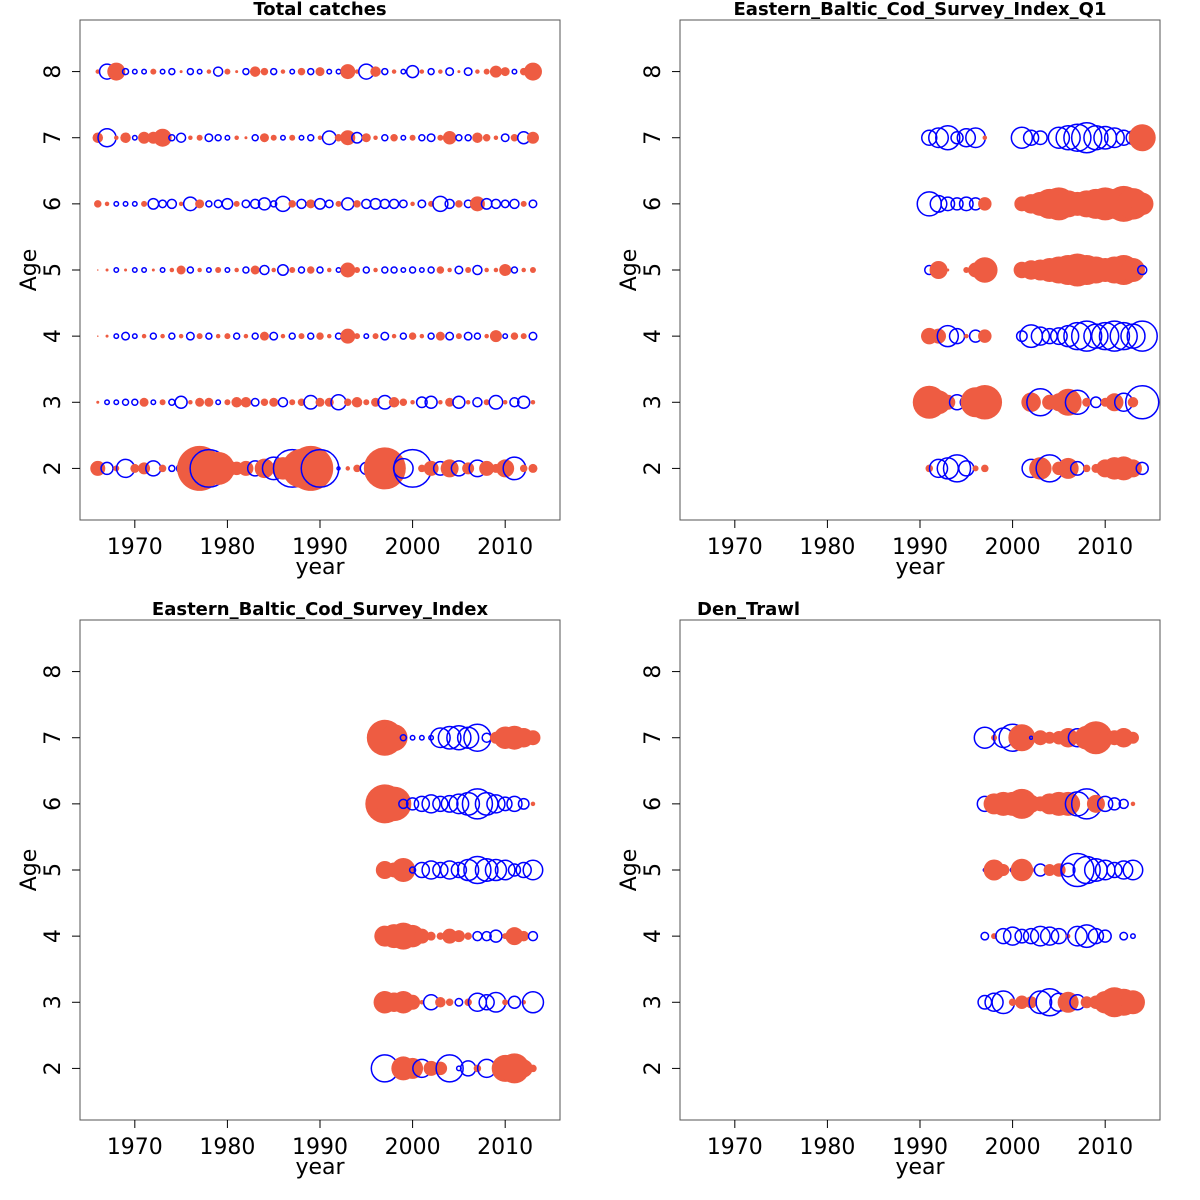  I want to click on y-tick-label: 3, so click(653, 1002).